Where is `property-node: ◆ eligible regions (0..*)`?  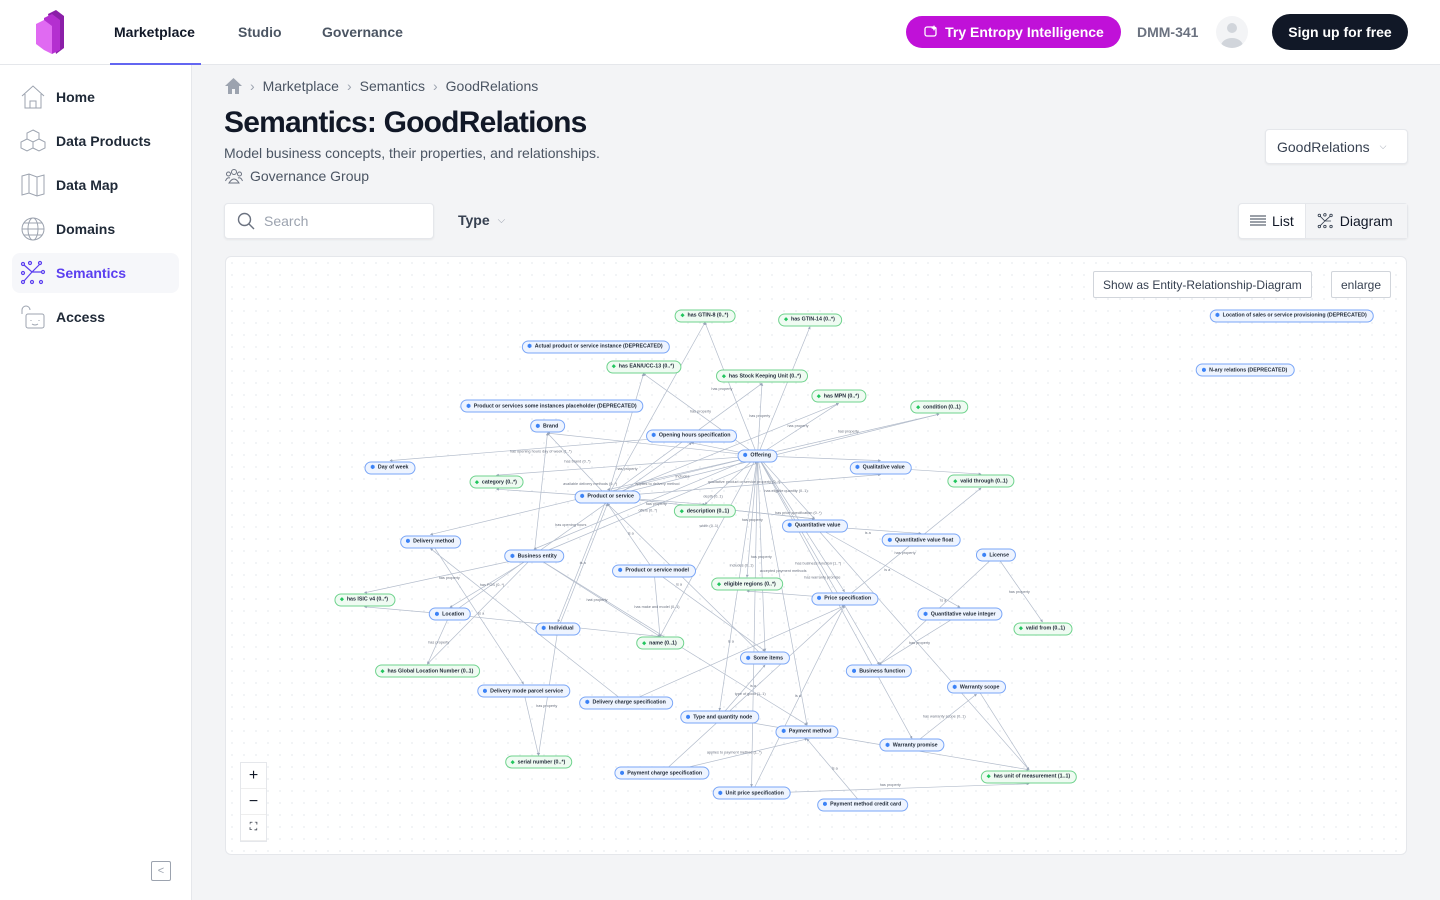
property-node: ◆ eligible regions (0..*) is located at coordinates (747, 584).